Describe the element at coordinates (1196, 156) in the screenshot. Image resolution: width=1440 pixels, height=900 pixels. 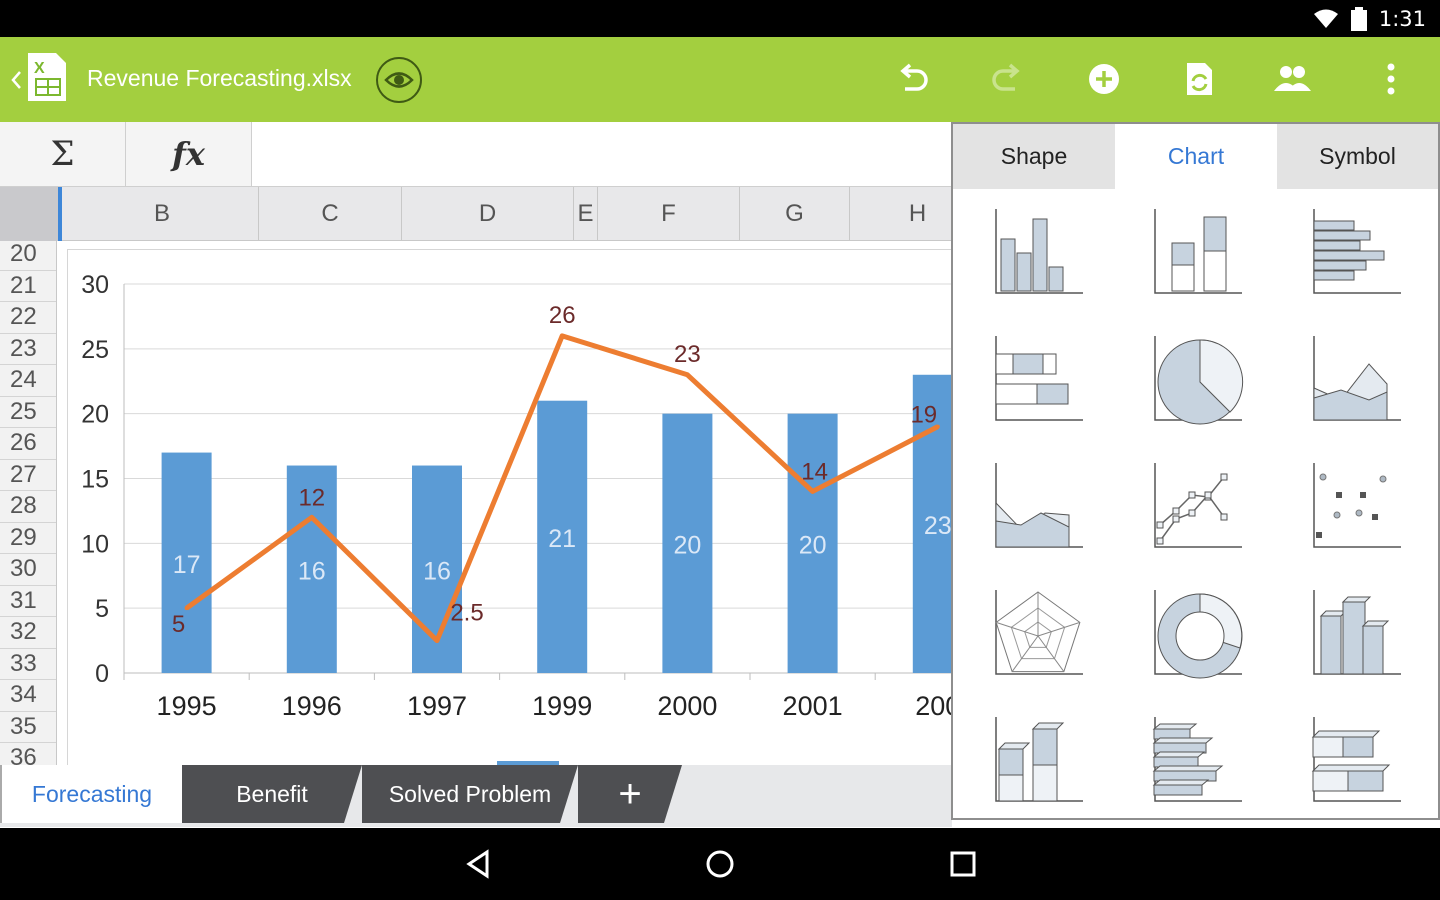
I see `tab-chart: Chart` at that location.